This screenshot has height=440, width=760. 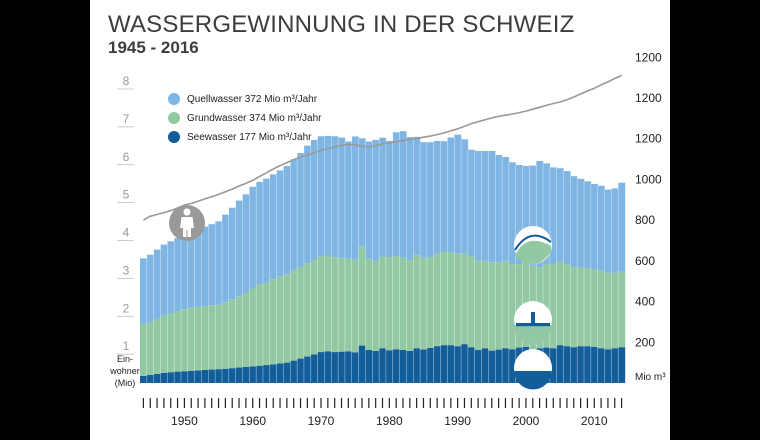 I want to click on bar-seewasser-1969, so click(x=314, y=368).